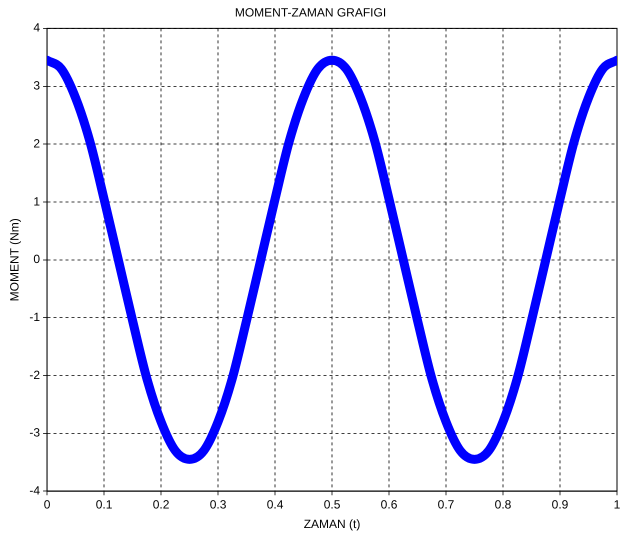  Describe the element at coordinates (47, 505) in the screenshot. I see `x-tick-label: 0` at that location.